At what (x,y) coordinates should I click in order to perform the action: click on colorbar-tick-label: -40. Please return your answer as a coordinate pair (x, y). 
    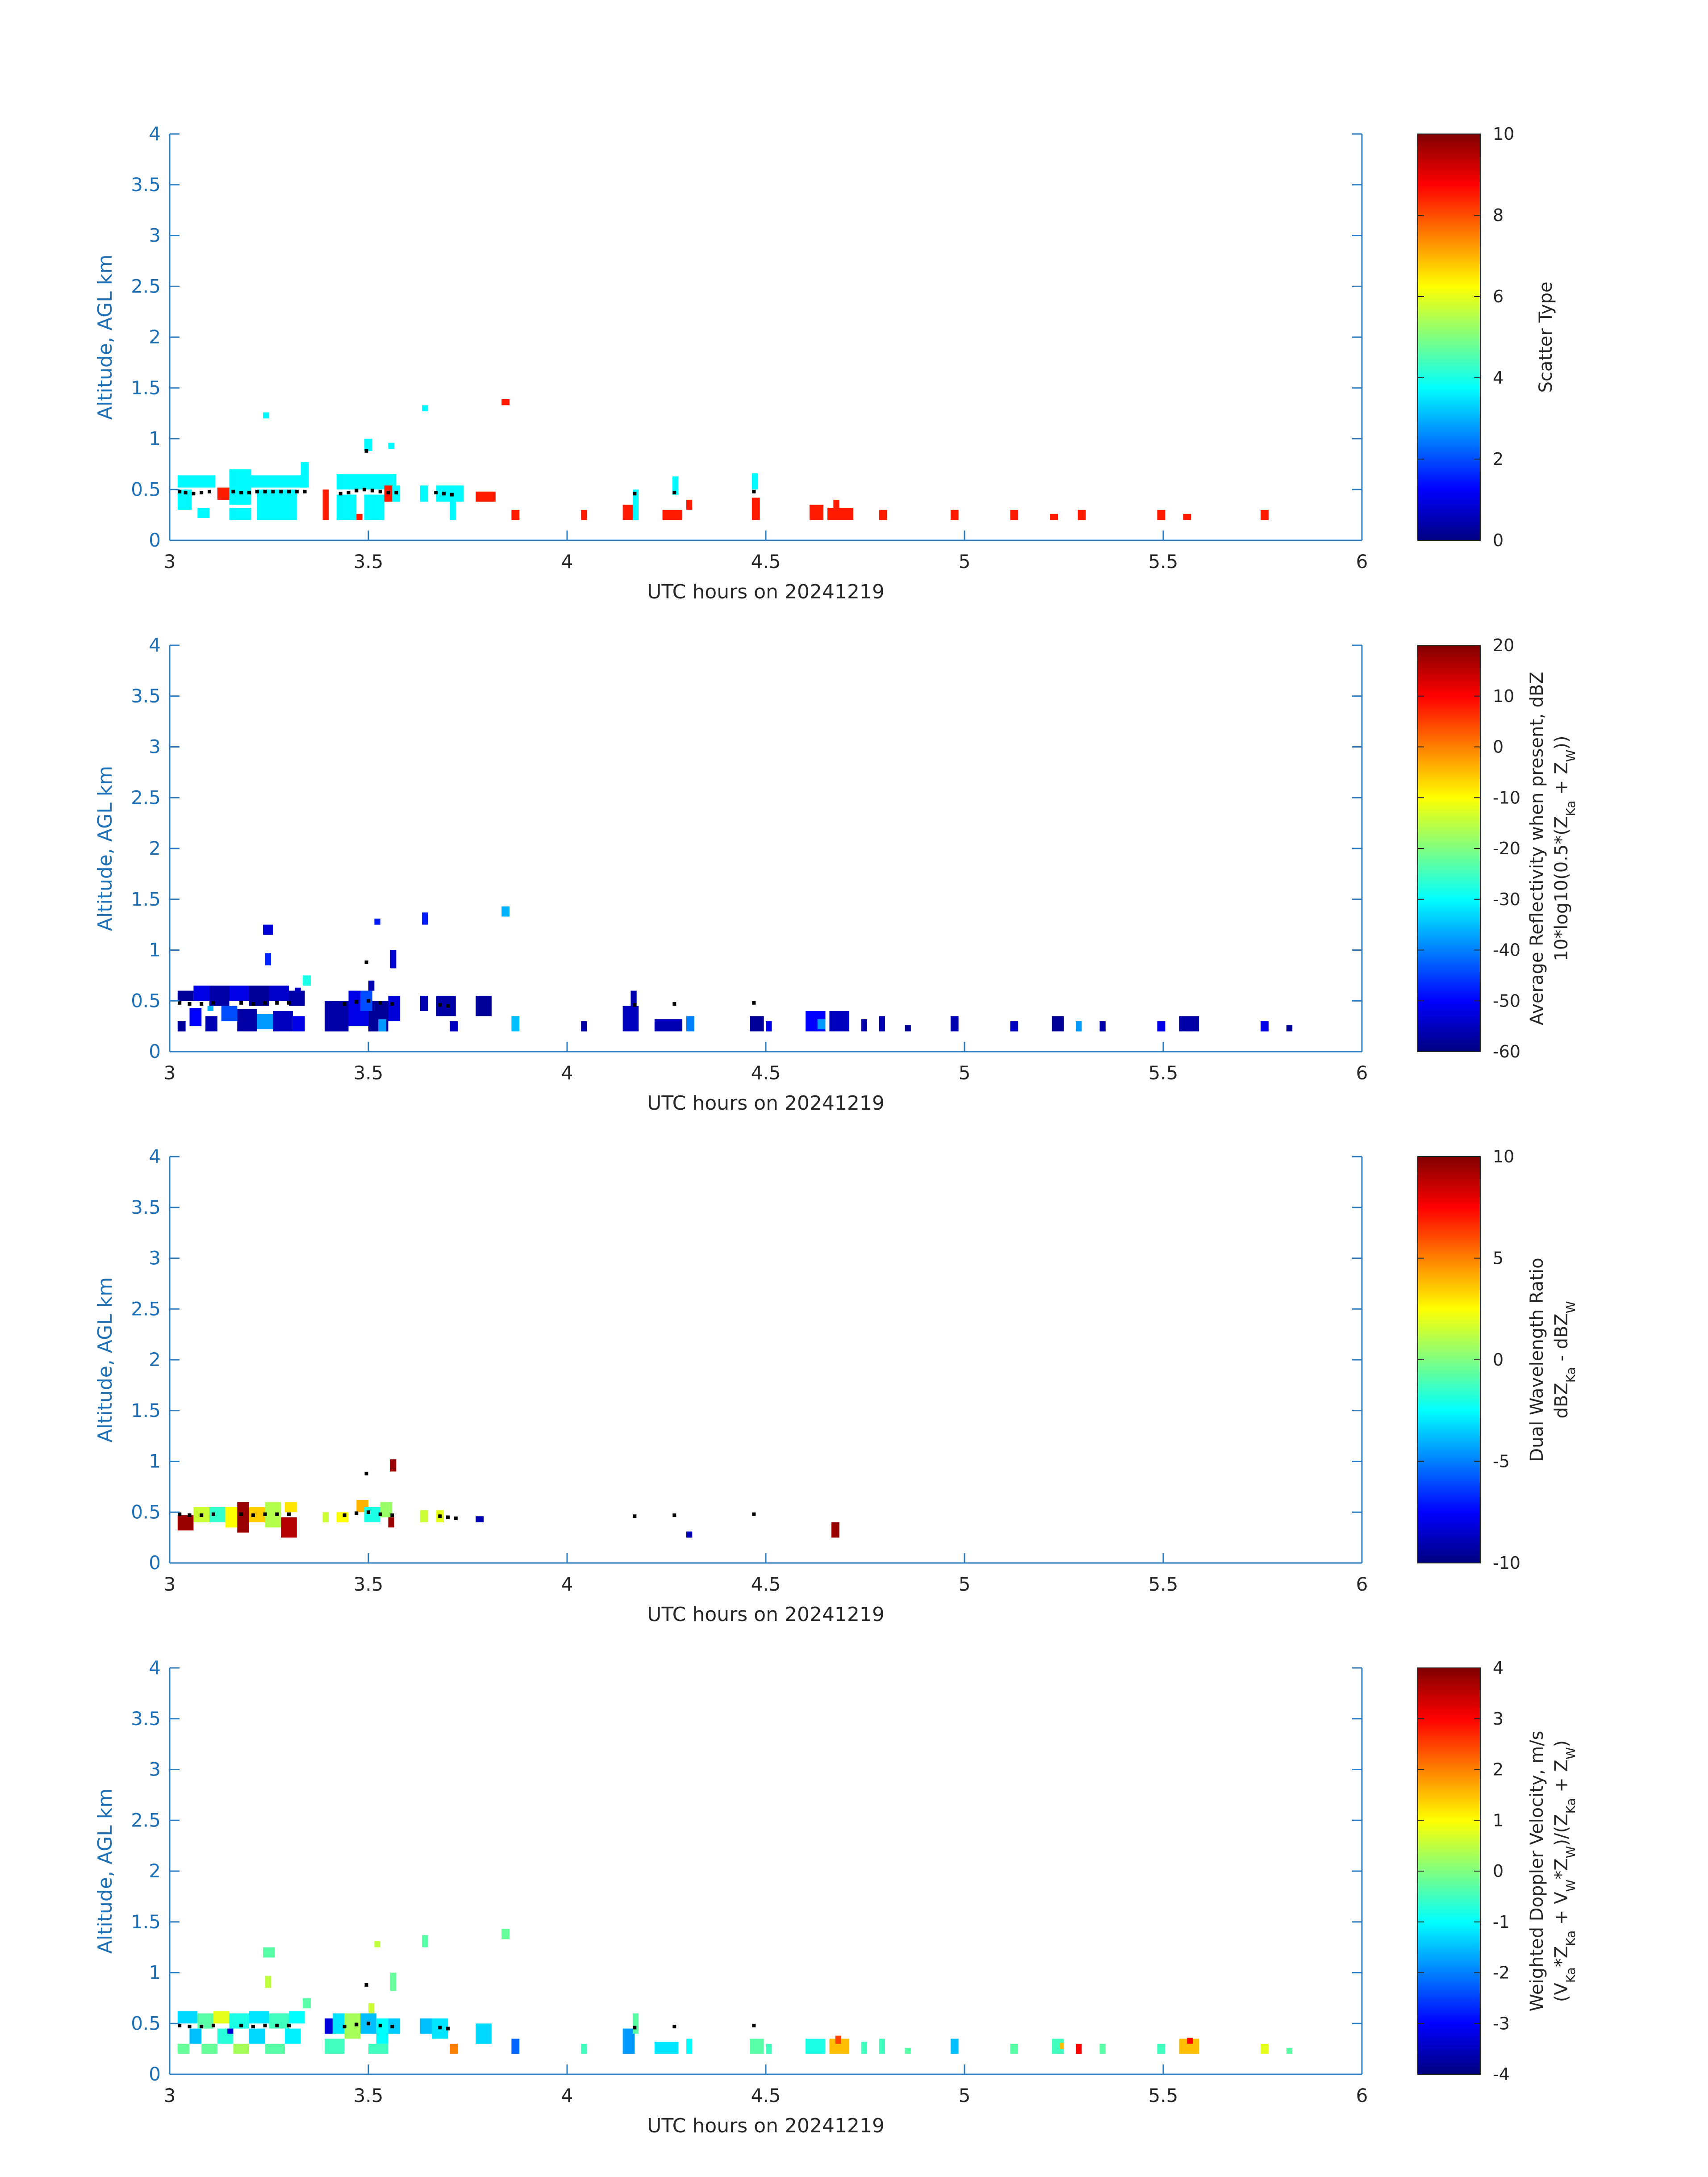
    Looking at the image, I should click on (1506, 950).